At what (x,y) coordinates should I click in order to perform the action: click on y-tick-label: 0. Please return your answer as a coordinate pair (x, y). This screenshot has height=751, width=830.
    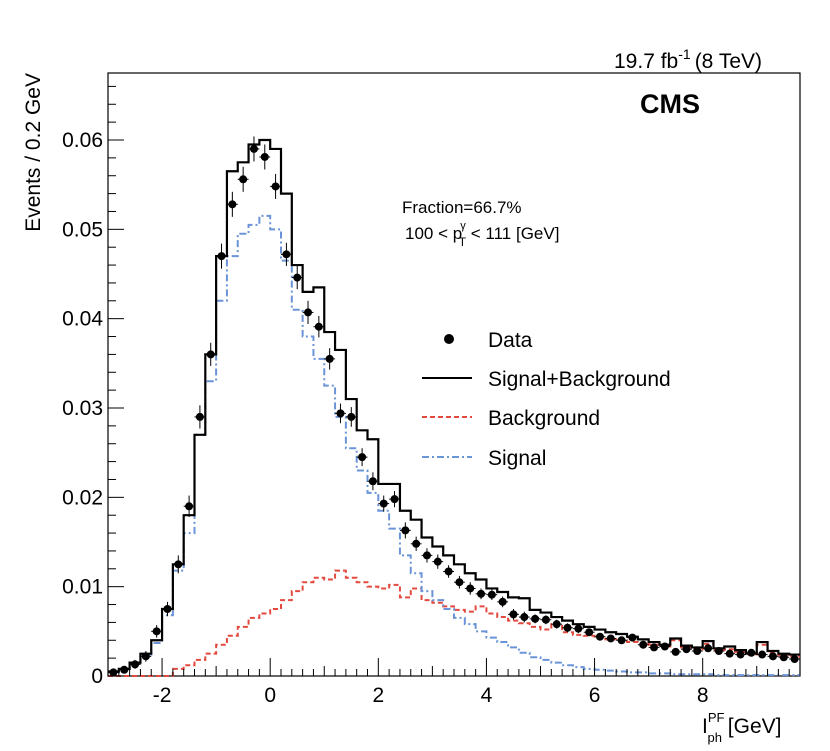
    Looking at the image, I should click on (97, 676).